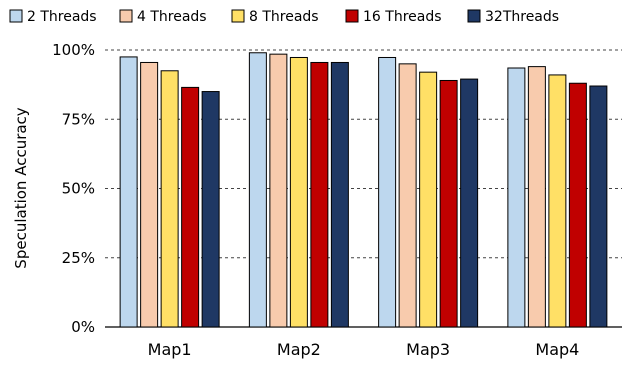 This screenshot has height=365, width=634. Describe the element at coordinates (78, 119) in the screenshot. I see `y-tick-label: 75%` at that location.